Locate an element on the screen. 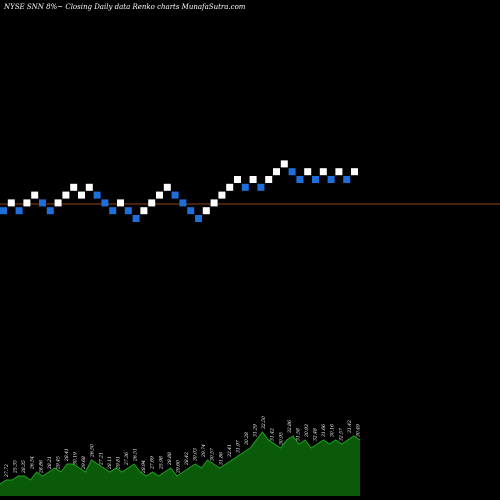 The height and width of the screenshot is (500, 500). volume-value-label: 25.35 is located at coordinates (16, 467).